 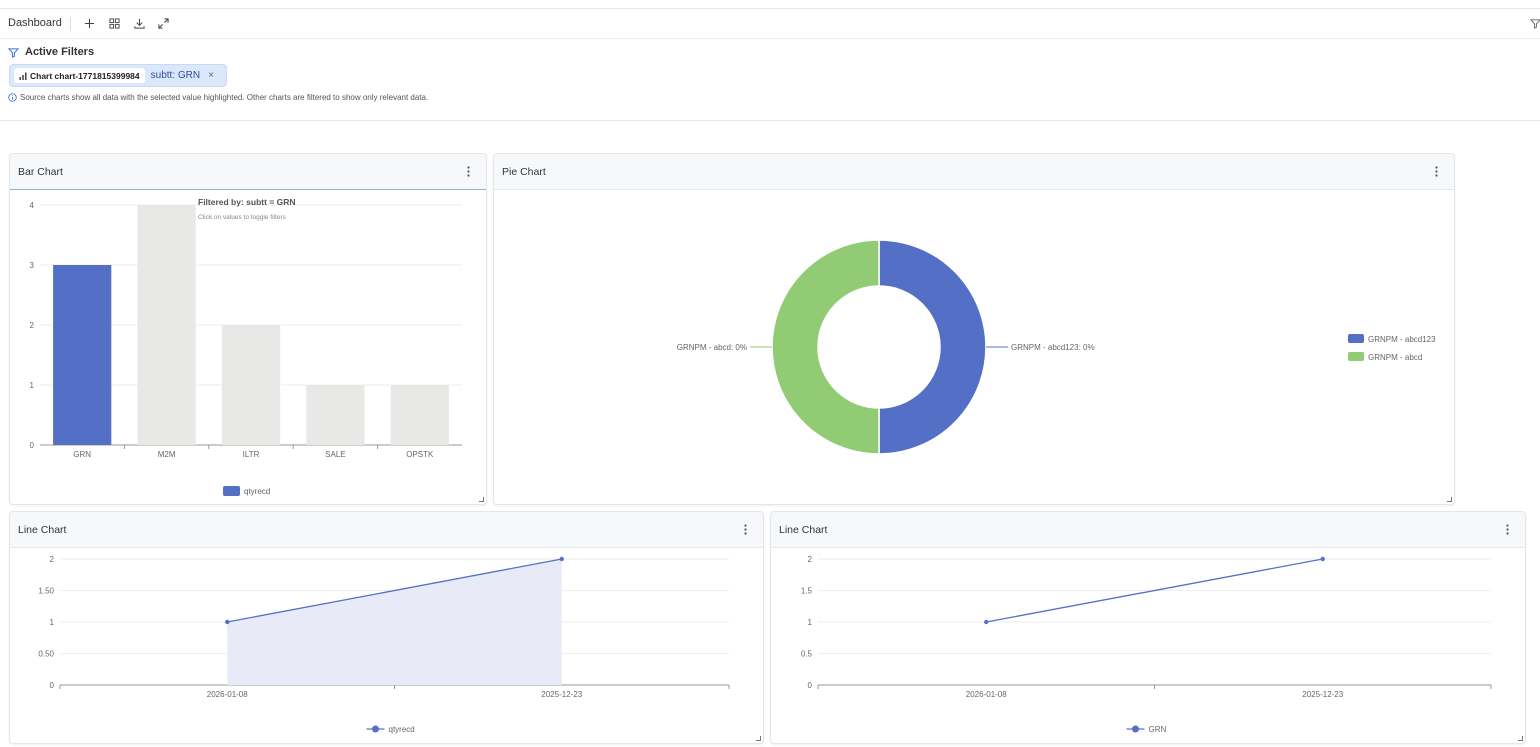 I want to click on x-tick-label: OPSTK, so click(x=420, y=454).